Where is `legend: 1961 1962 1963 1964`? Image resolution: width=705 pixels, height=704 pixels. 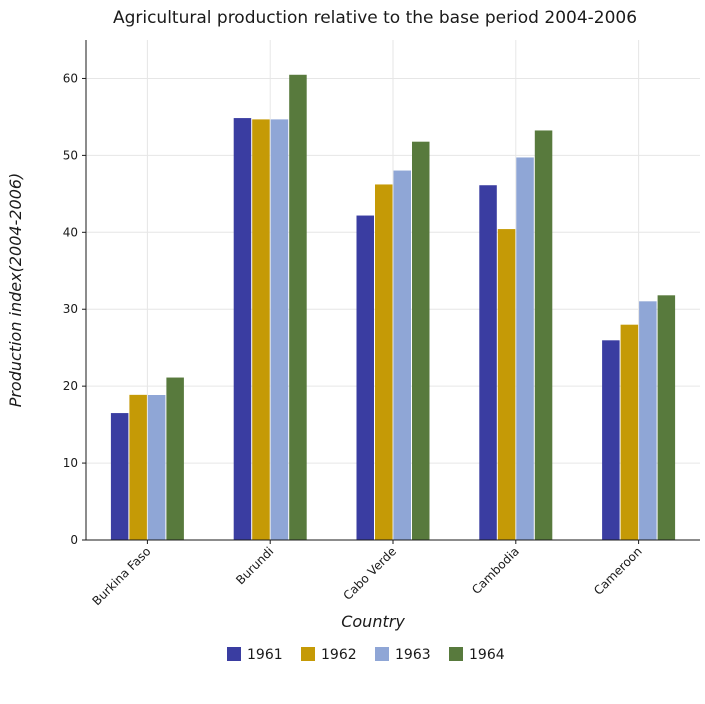 legend: 1961 1962 1963 1964 is located at coordinates (366, 655).